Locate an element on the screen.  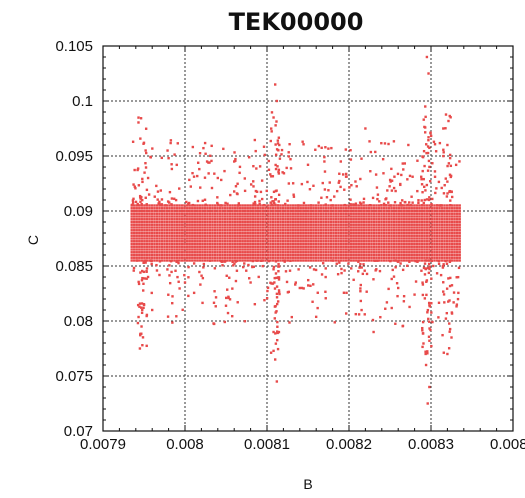
y-axis-label: C is located at coordinates (33, 240).